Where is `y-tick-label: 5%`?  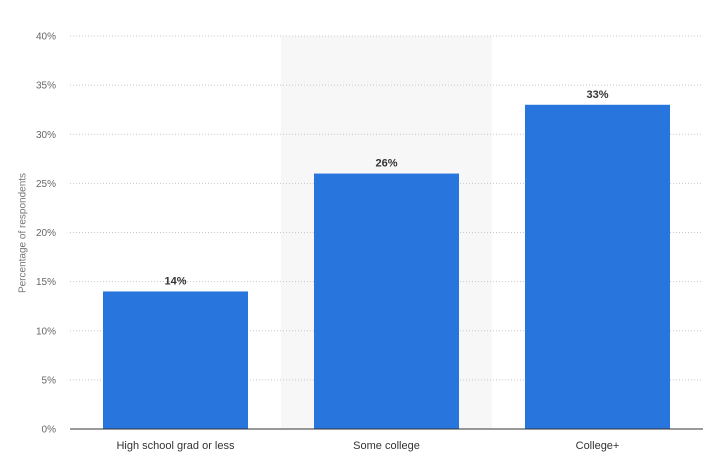 y-tick-label: 5% is located at coordinates (49, 380).